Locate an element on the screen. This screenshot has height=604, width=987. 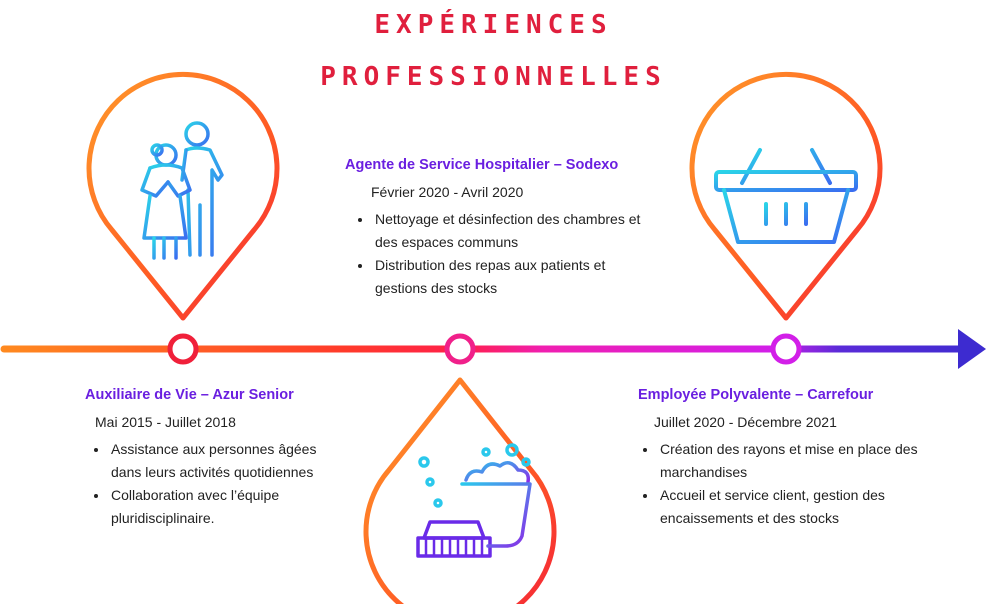
shopping-basket-icon is located at coordinates (786, 196).